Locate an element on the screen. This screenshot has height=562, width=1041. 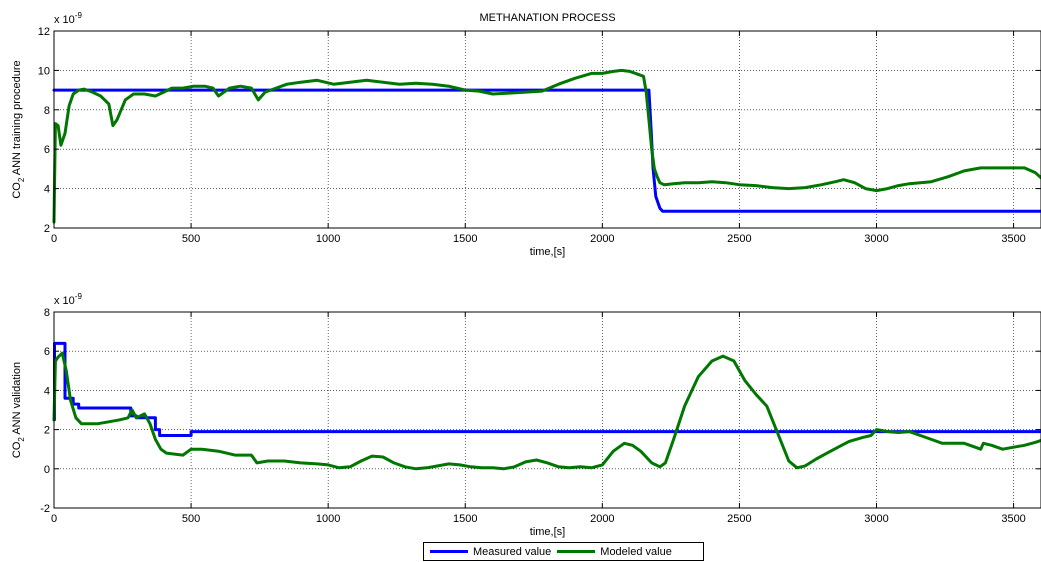
y-axis-label: CO2 ANN training procedure is located at coordinates (18, 129).